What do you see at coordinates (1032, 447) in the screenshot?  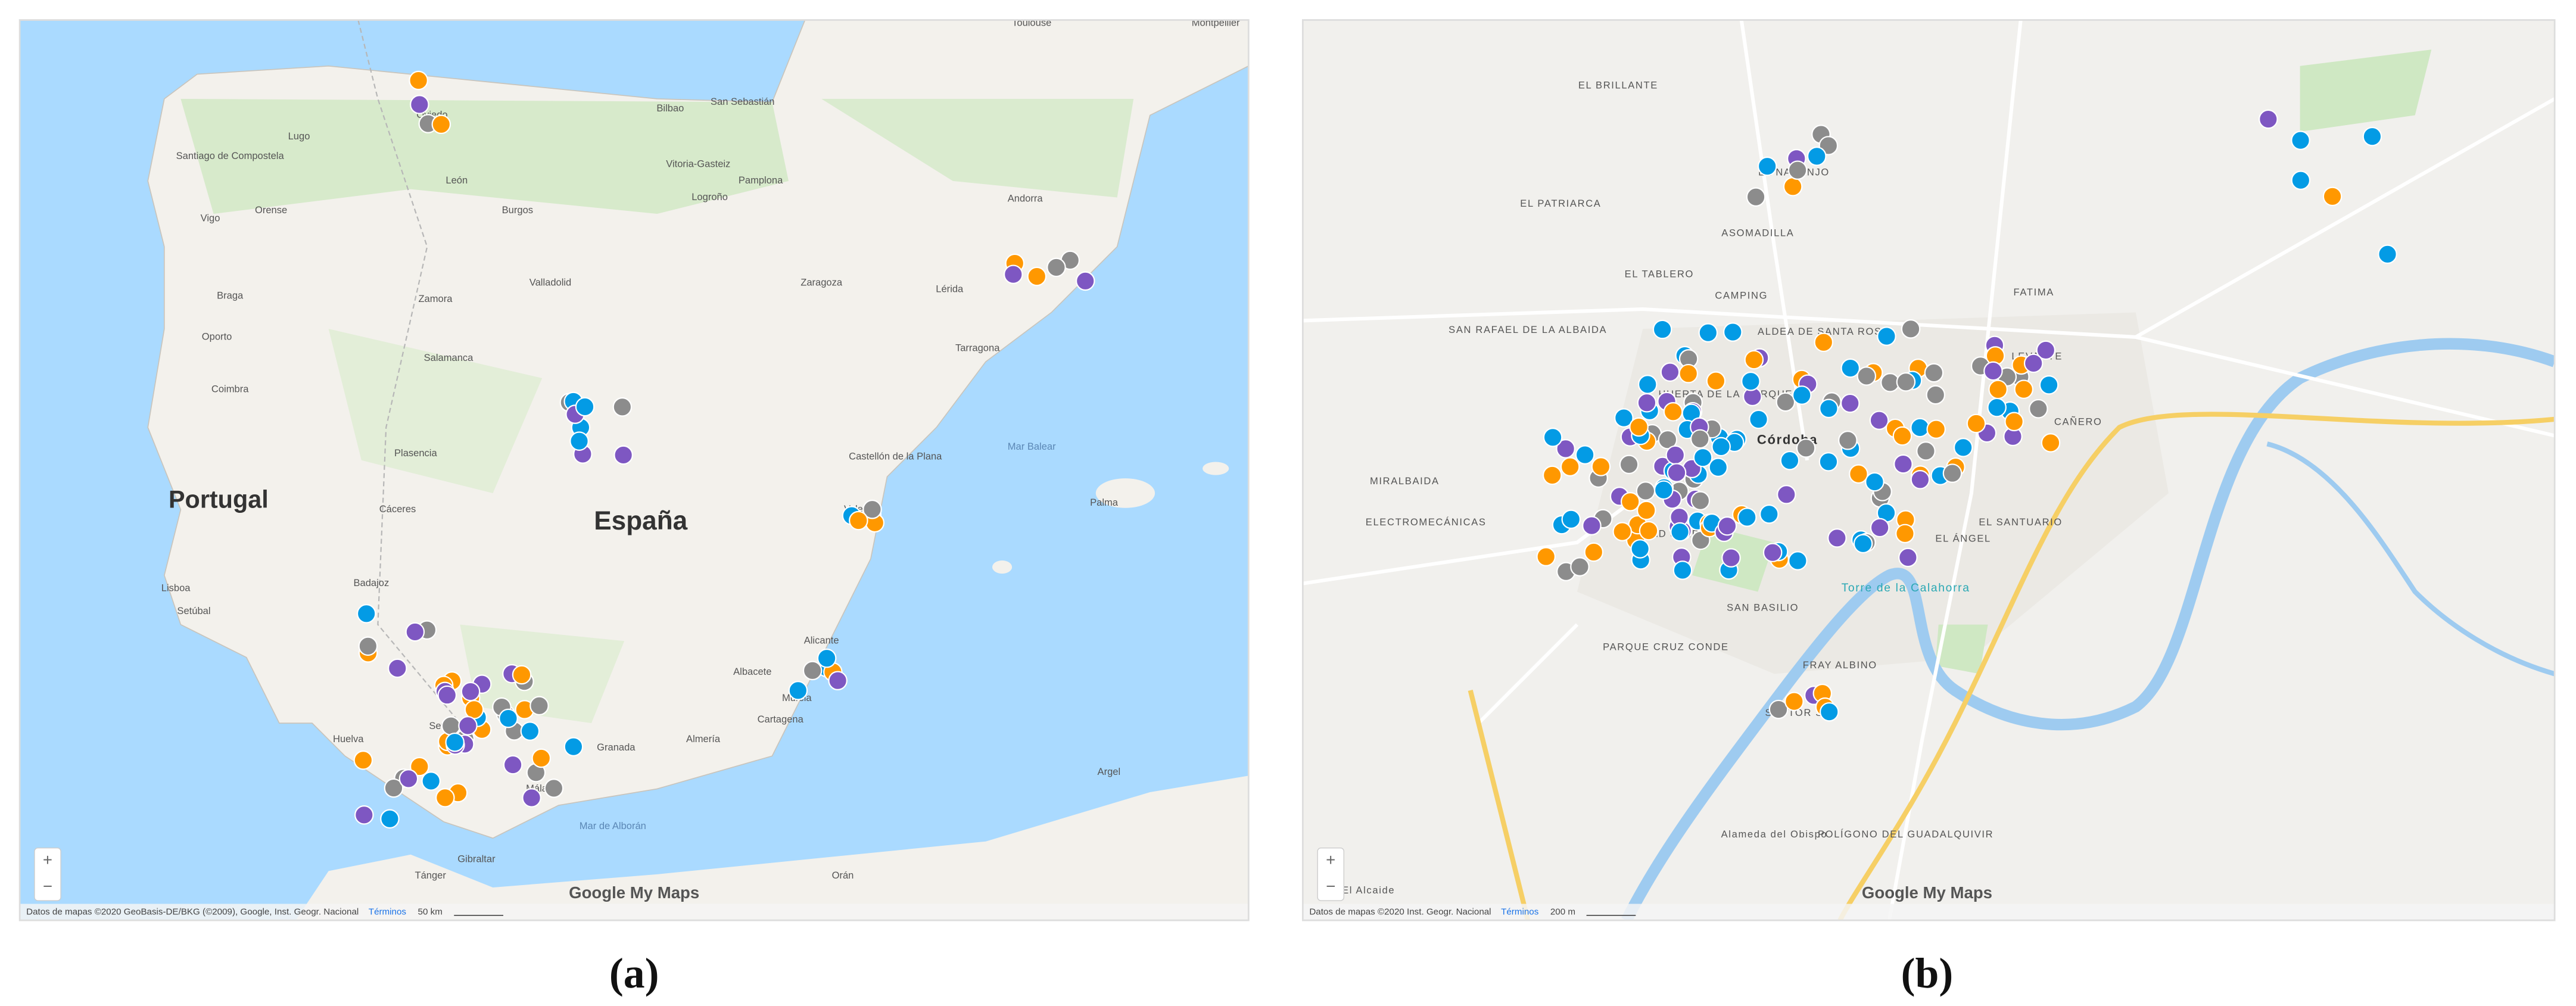 I see `place-label: Mar Balear` at bounding box center [1032, 447].